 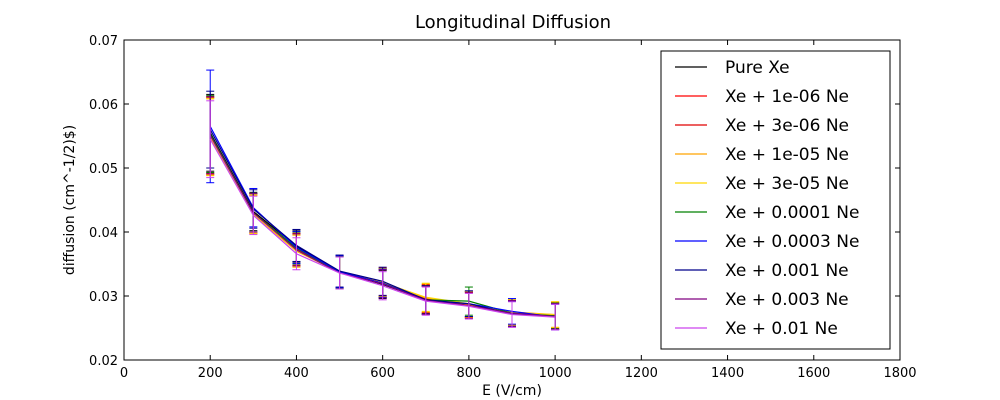 What do you see at coordinates (103, 233) in the screenshot?
I see `y-tick-label: 0.04` at bounding box center [103, 233].